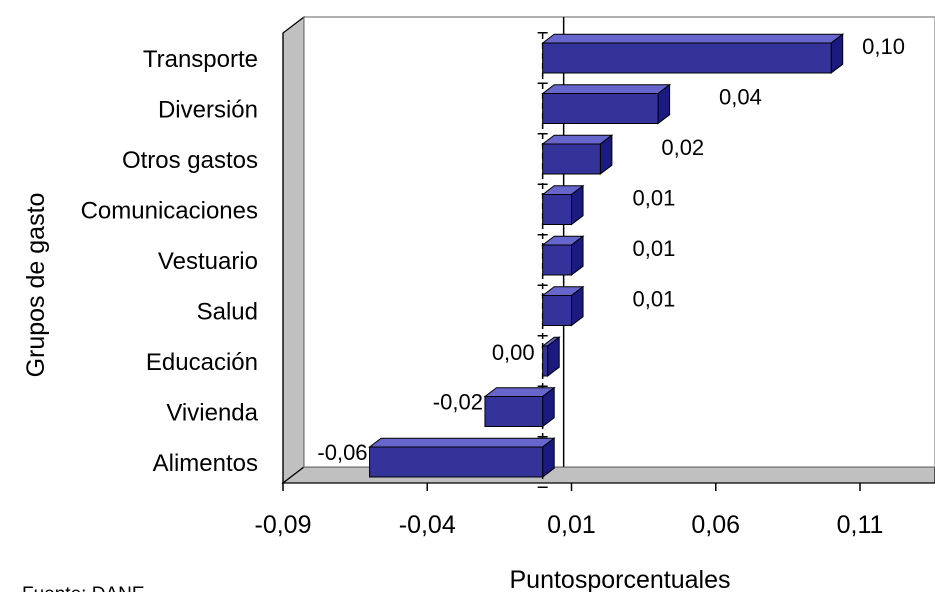 The image size is (935, 592). Describe the element at coordinates (212, 413) in the screenshot. I see `category-label: Vivienda` at that location.